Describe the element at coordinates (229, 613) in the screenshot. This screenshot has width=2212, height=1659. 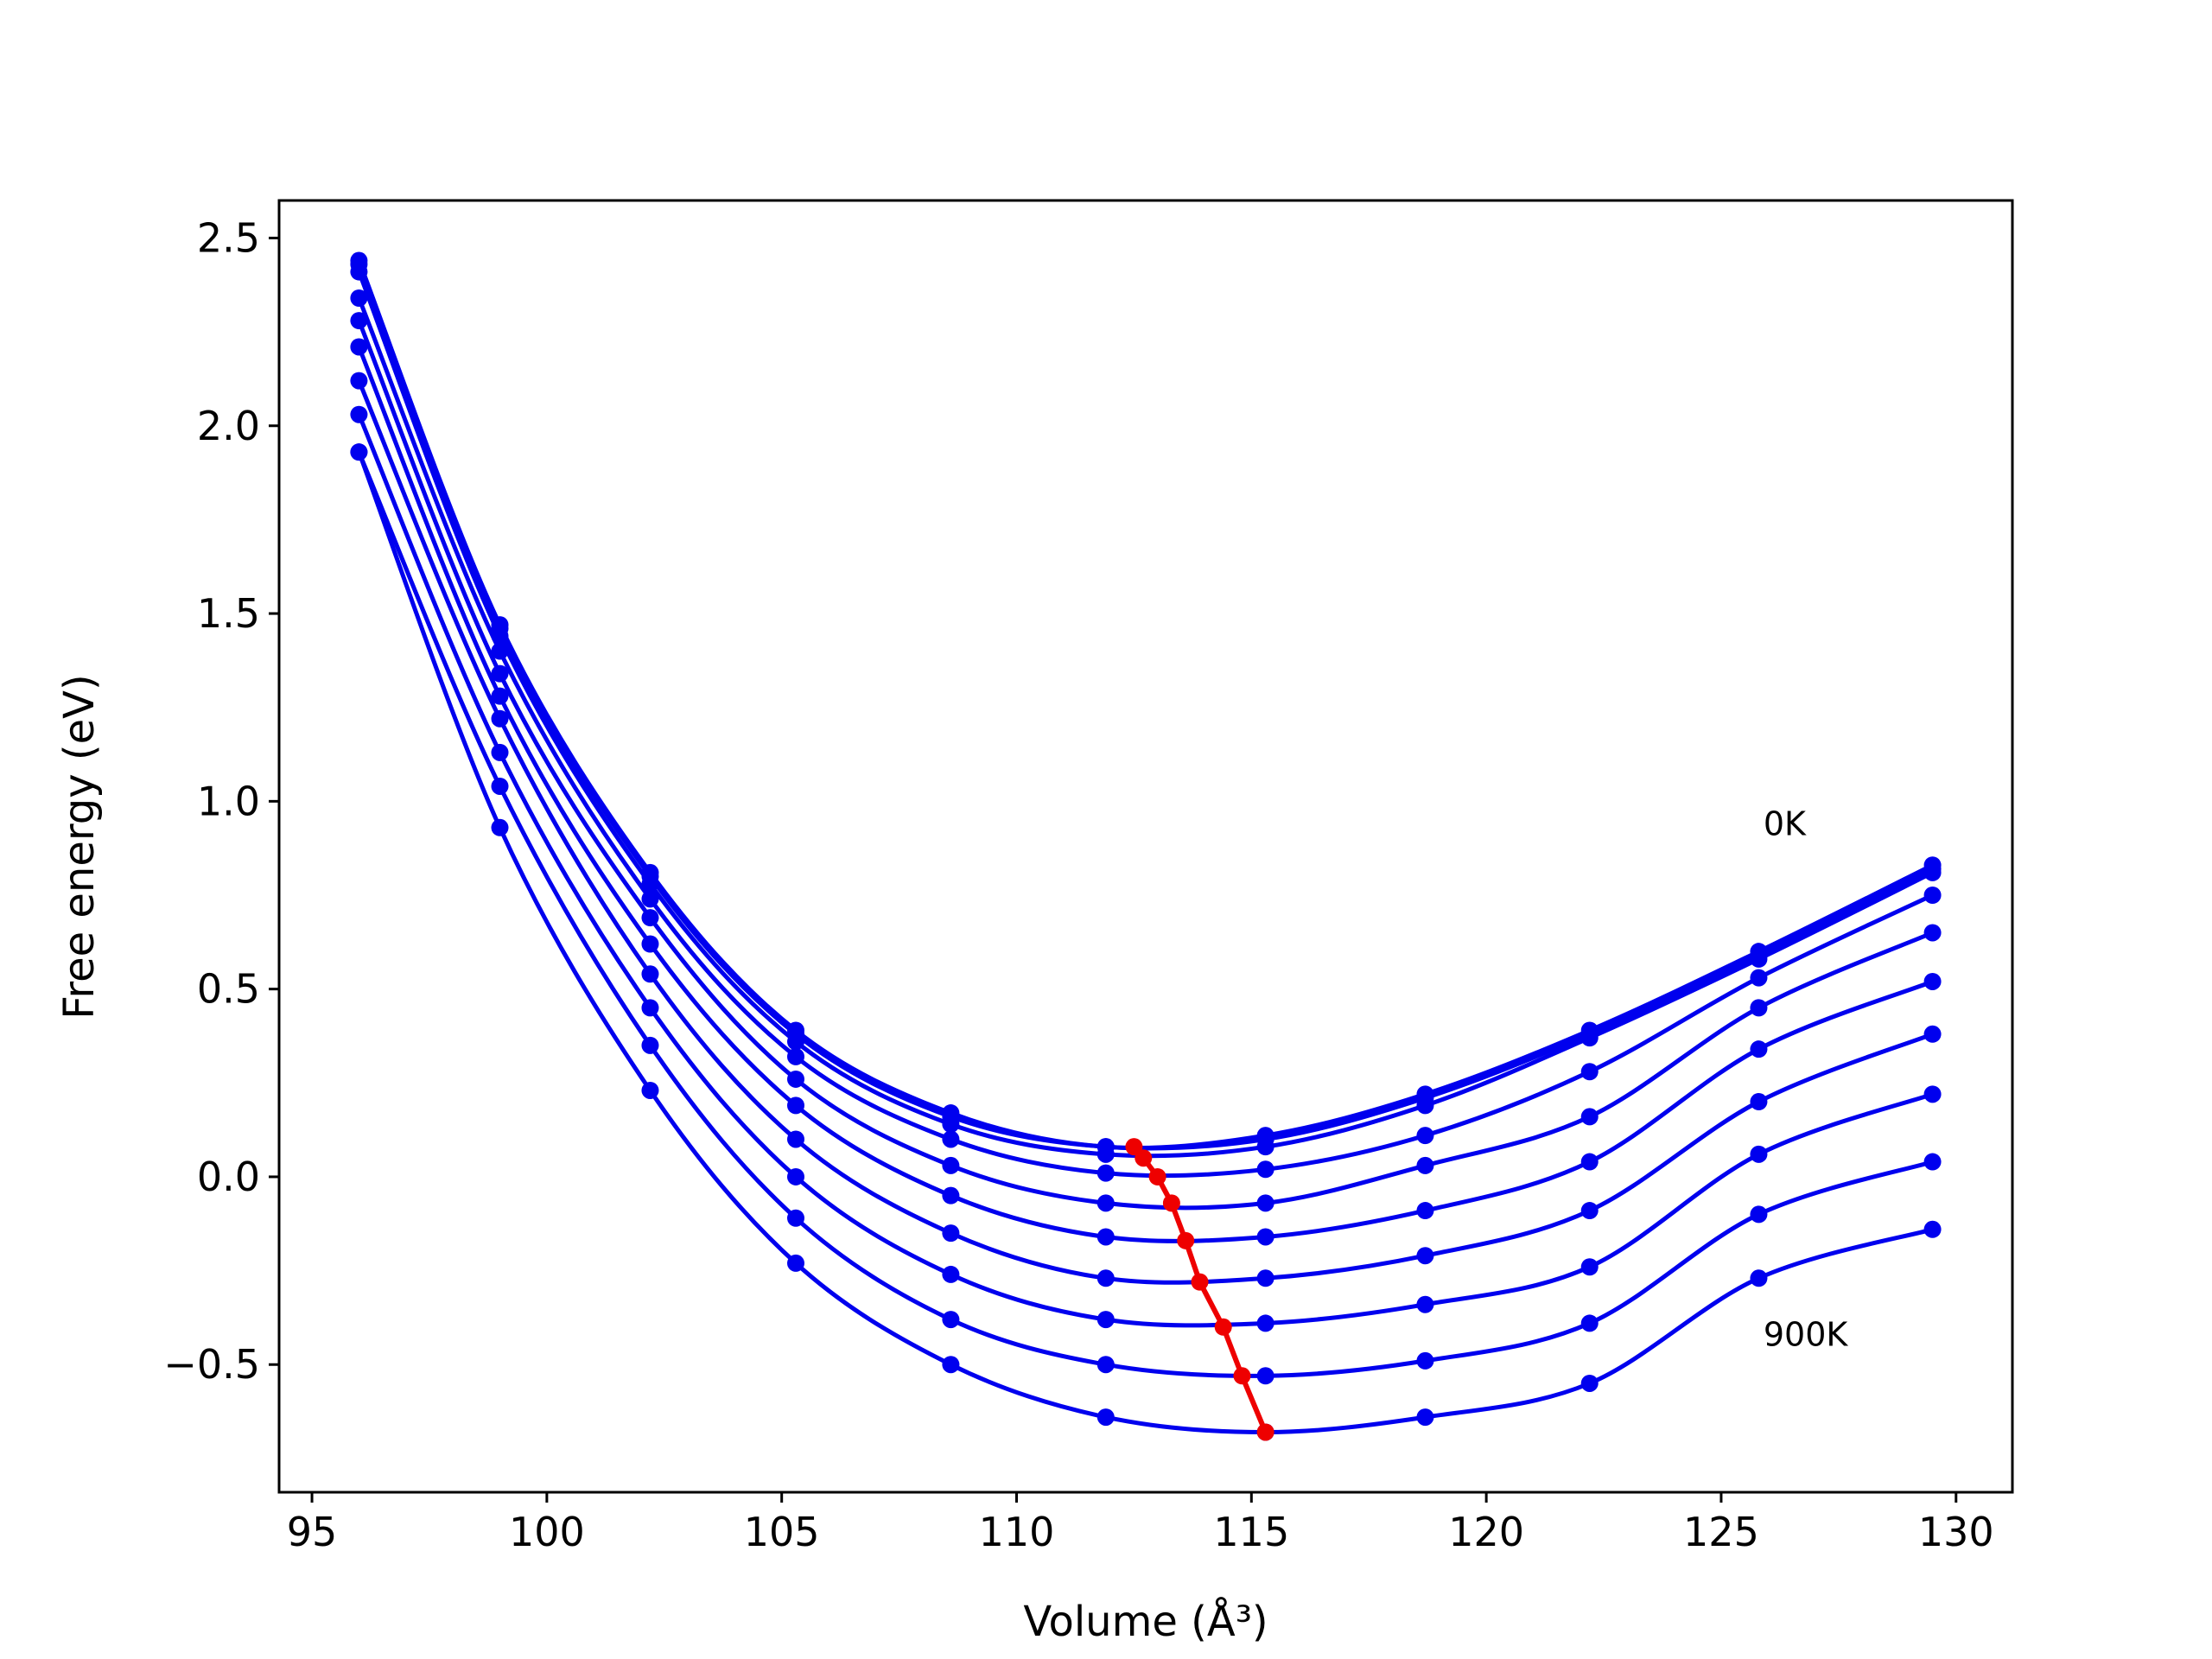
I see `y-tick-label: 1.5` at that location.